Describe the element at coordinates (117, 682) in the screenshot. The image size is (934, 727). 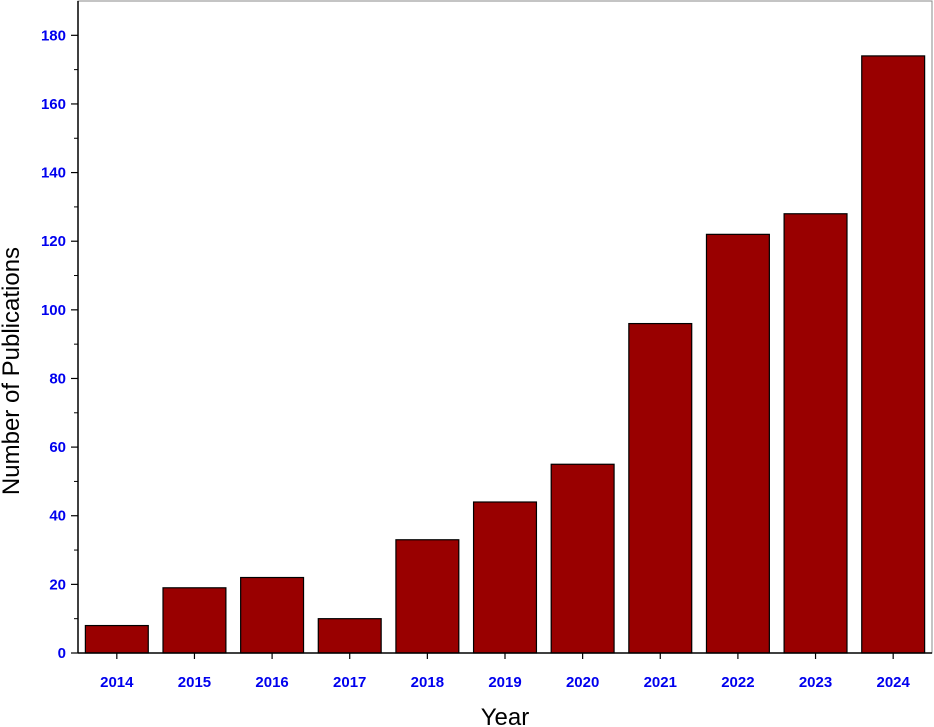
I see `x-tick-label-2014: 2014` at that location.